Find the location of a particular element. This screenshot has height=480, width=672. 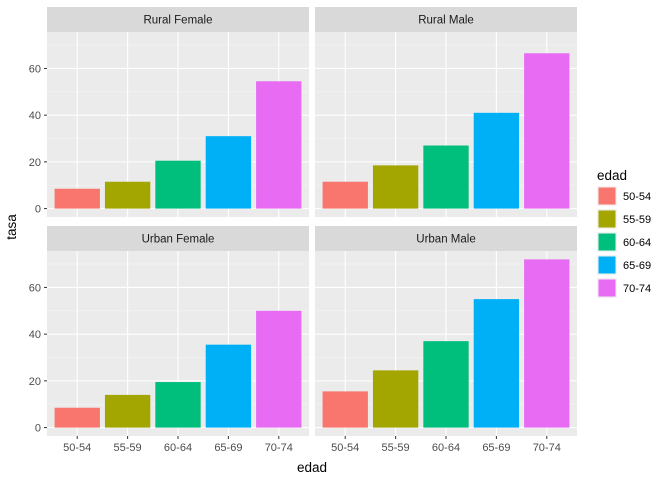

legend-label: 50-54 is located at coordinates (637, 197).